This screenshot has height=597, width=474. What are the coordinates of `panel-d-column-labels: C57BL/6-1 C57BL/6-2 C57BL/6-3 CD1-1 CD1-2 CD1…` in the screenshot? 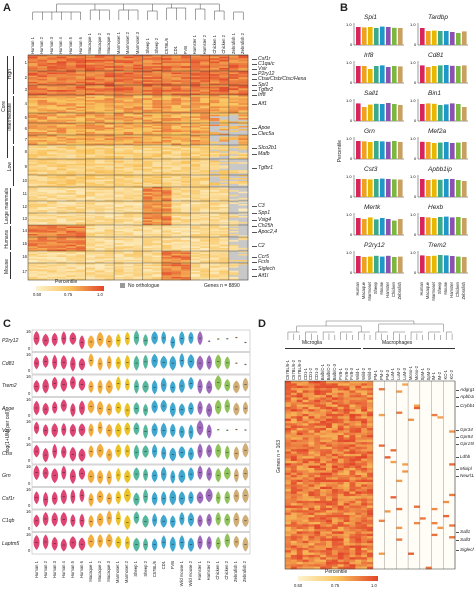 It's located at (370, 365).